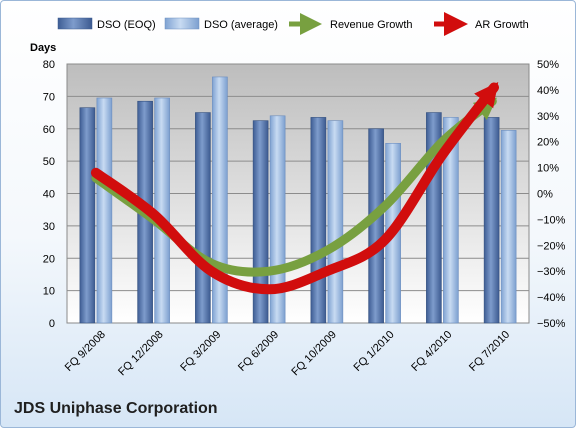 Image resolution: width=576 pixels, height=428 pixels. What do you see at coordinates (75, 23) in the screenshot?
I see `legend-swatch-dso-eoq` at bounding box center [75, 23].